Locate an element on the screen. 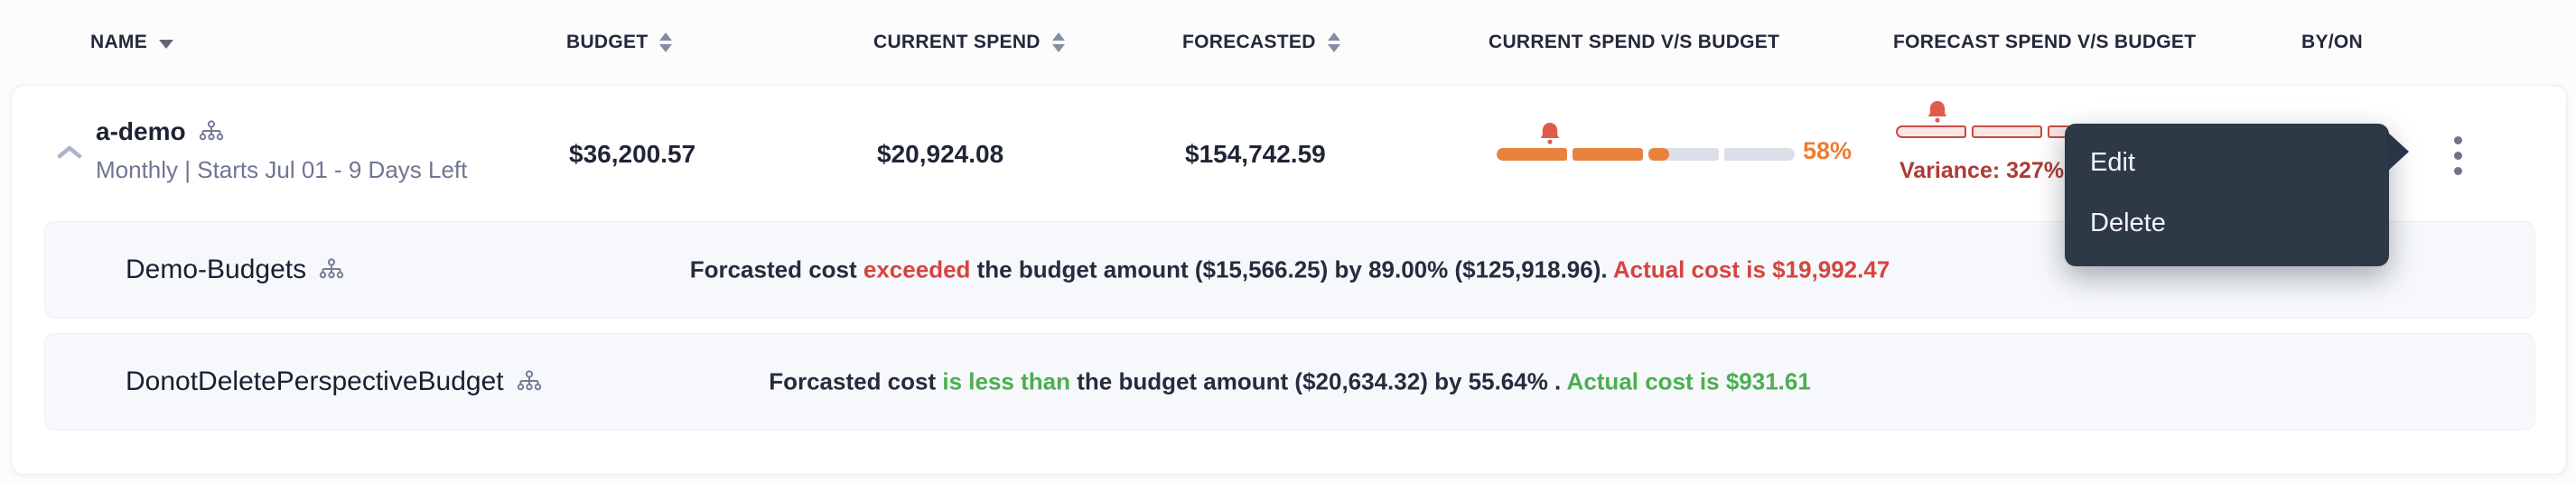  column-header-by-on-label: BY/ON is located at coordinates (2332, 42).